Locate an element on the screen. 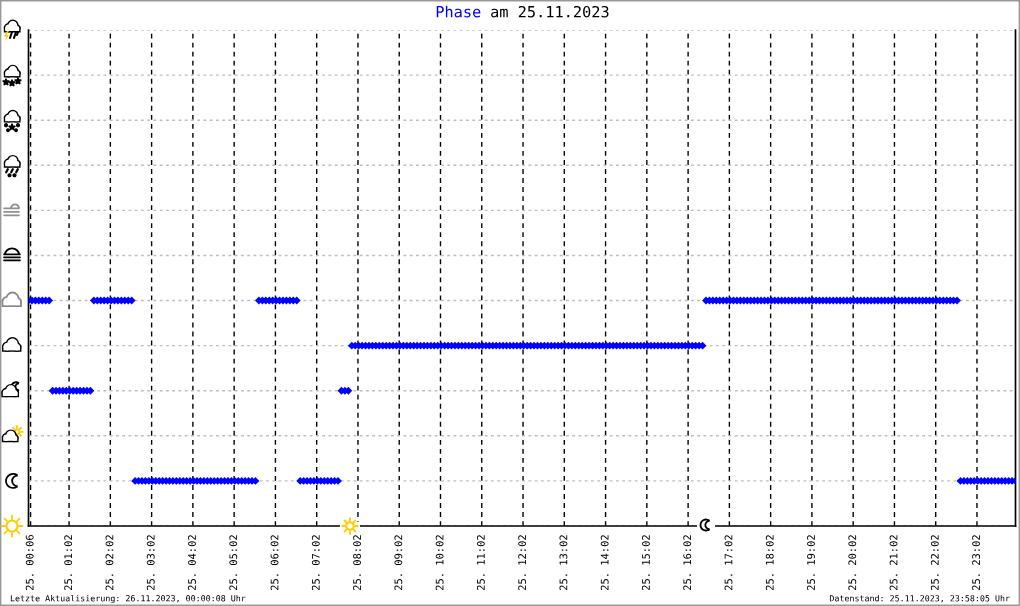 The height and width of the screenshot is (606, 1020). text: Letzte Aktualisierung: 26.11.2023, 00:00:08 Uhr is located at coordinates (128, 599).